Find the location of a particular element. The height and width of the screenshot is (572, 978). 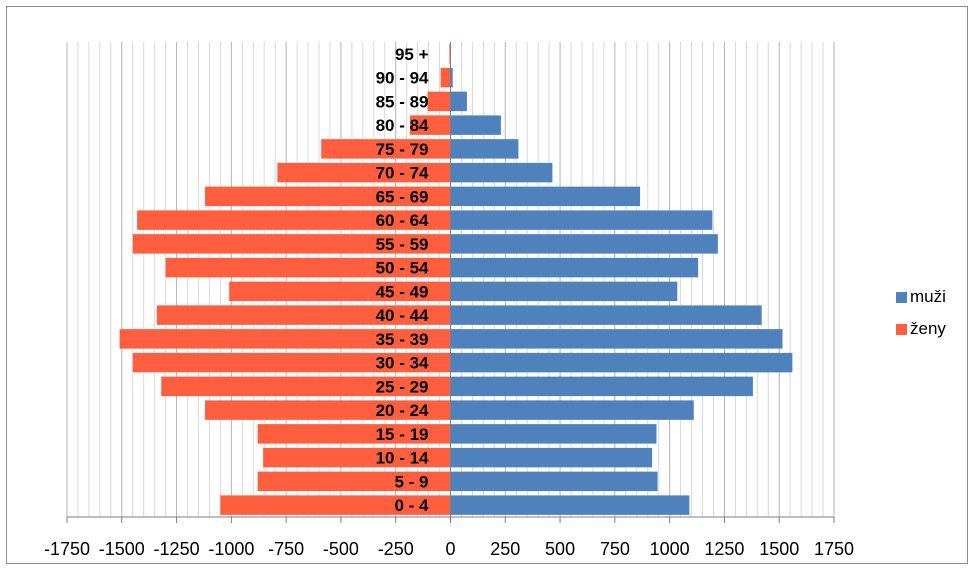

category-label: 70 - 74 is located at coordinates (402, 173).